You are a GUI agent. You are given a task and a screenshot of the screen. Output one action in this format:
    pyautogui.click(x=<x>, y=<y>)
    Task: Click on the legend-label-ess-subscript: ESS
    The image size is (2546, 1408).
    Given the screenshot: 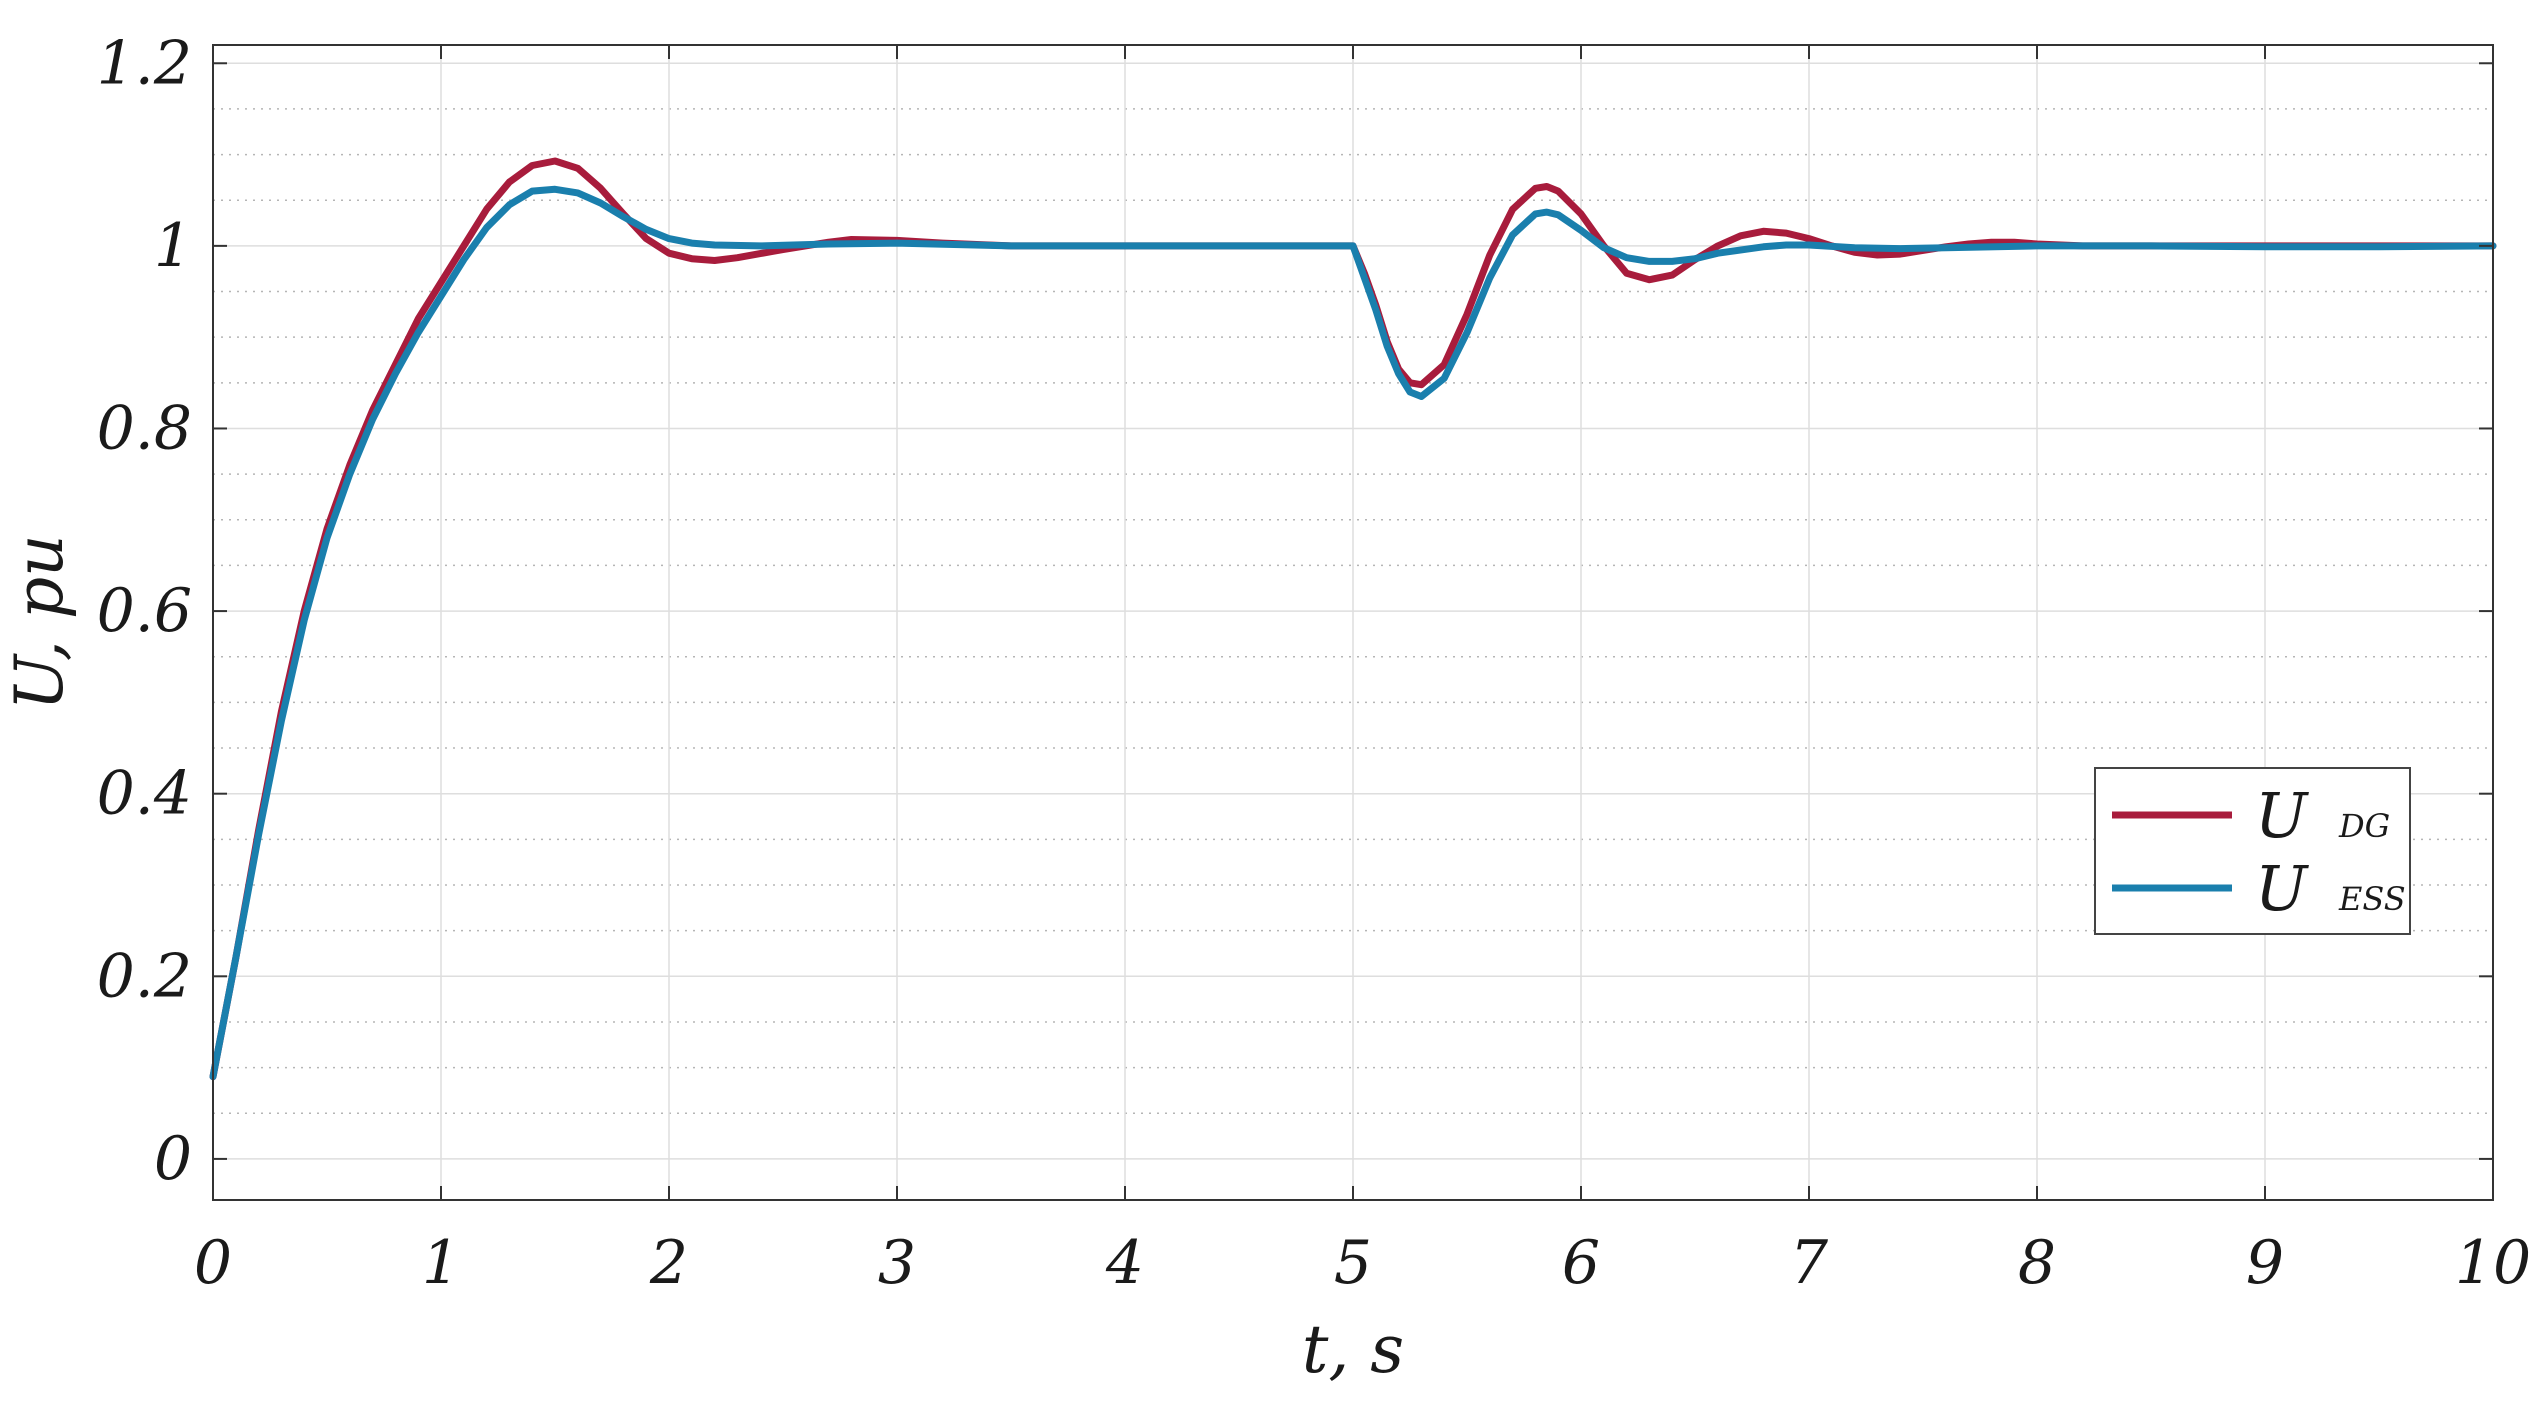 What is the action you would take?
    pyautogui.click(x=2372, y=899)
    